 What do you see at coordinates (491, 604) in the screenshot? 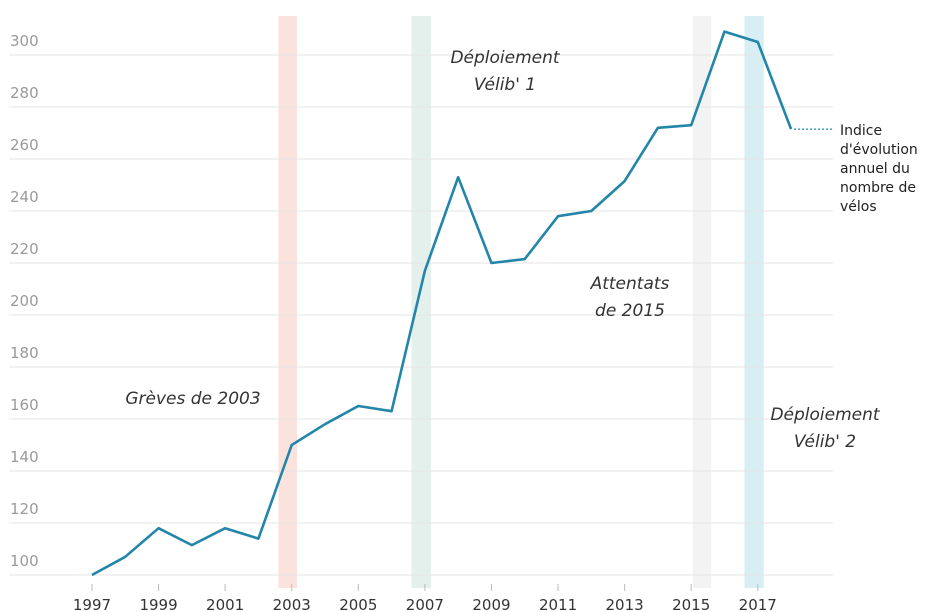
I see `x-tick-label: 2009` at bounding box center [491, 604].